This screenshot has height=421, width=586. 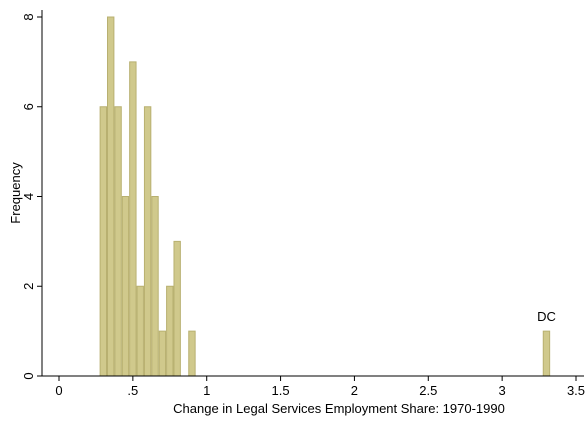 I want to click on y-tick-label: 4, so click(x=28, y=196).